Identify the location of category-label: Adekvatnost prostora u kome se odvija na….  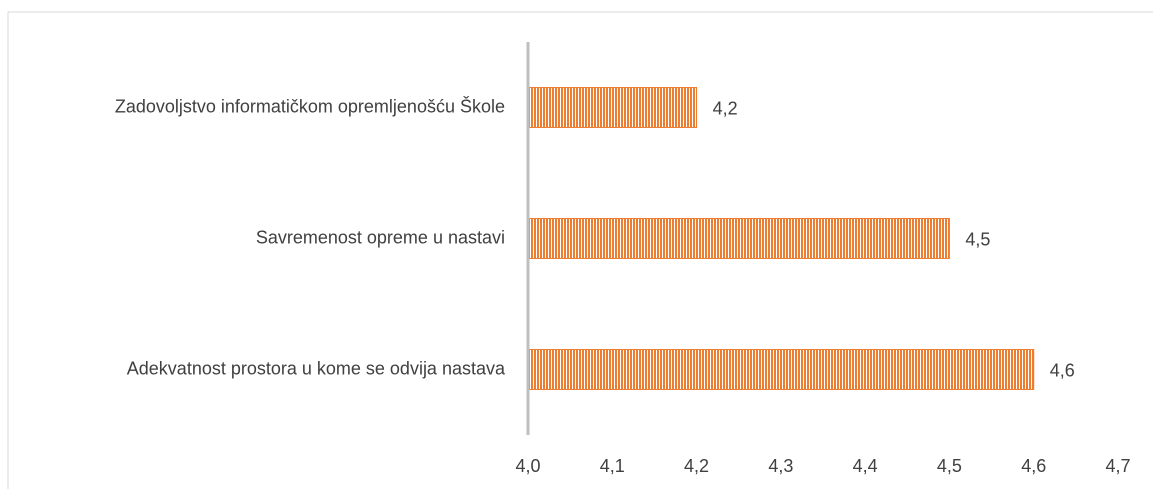
(316, 368).